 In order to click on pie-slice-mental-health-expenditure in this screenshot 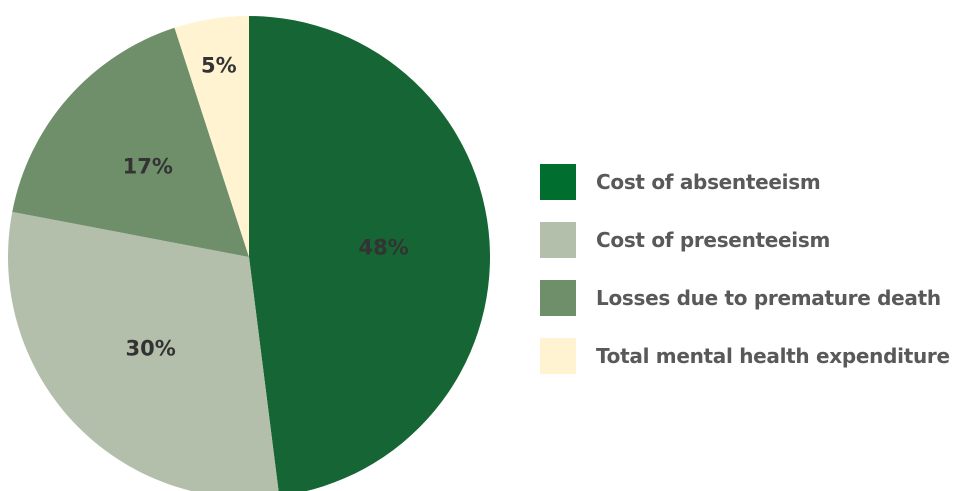, I will do `click(211, 136)`.